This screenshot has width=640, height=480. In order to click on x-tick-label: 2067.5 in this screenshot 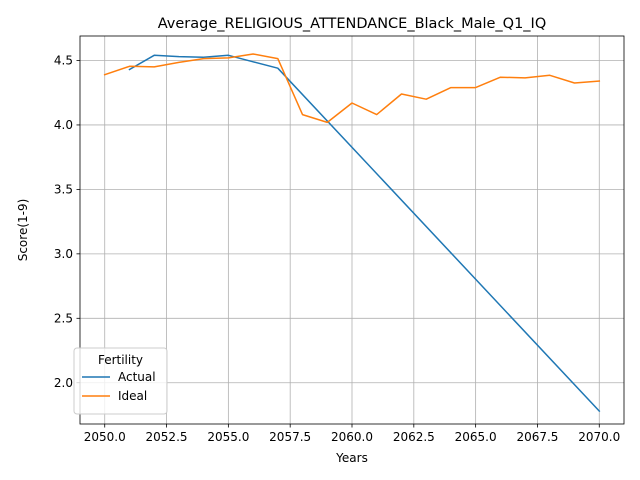, I will do `click(537, 437)`.